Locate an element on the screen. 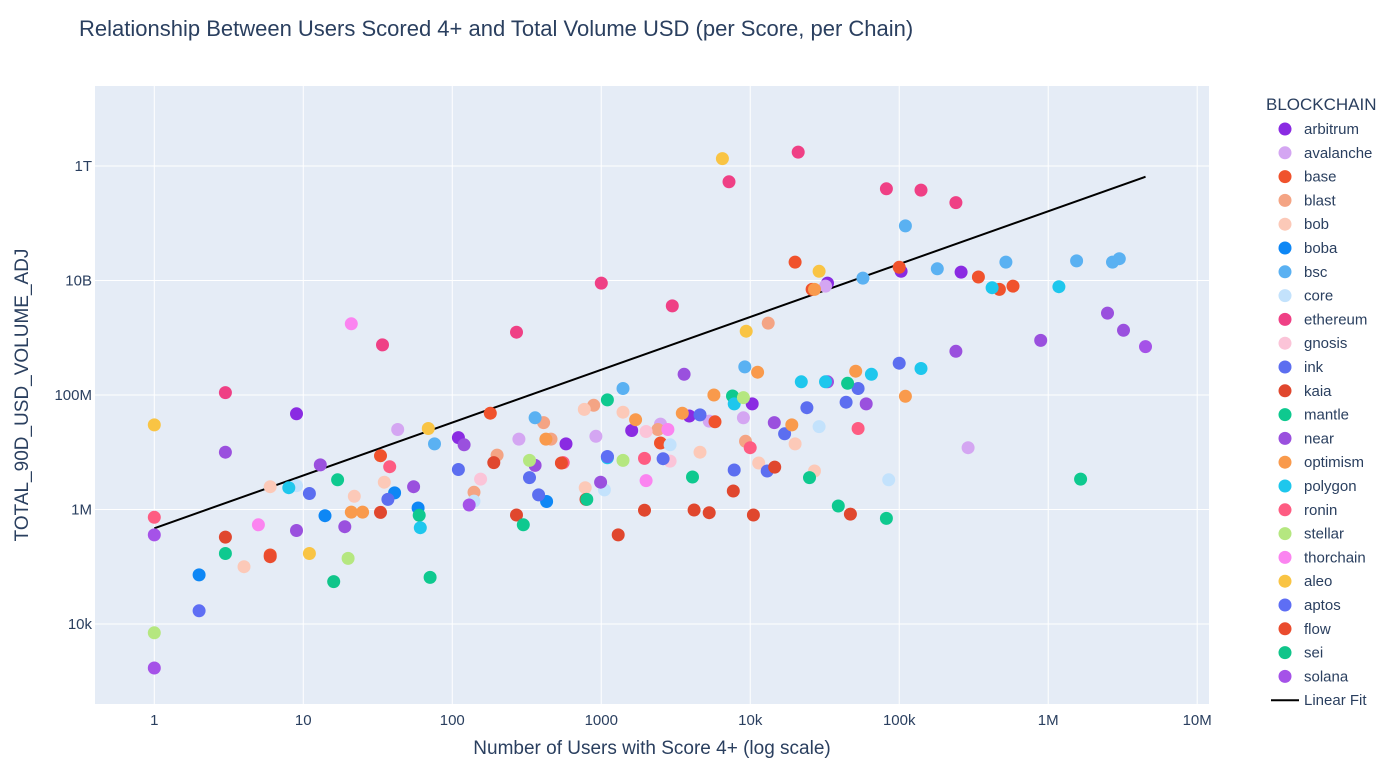  legend-item-sei: sei is located at coordinates (1301, 653).